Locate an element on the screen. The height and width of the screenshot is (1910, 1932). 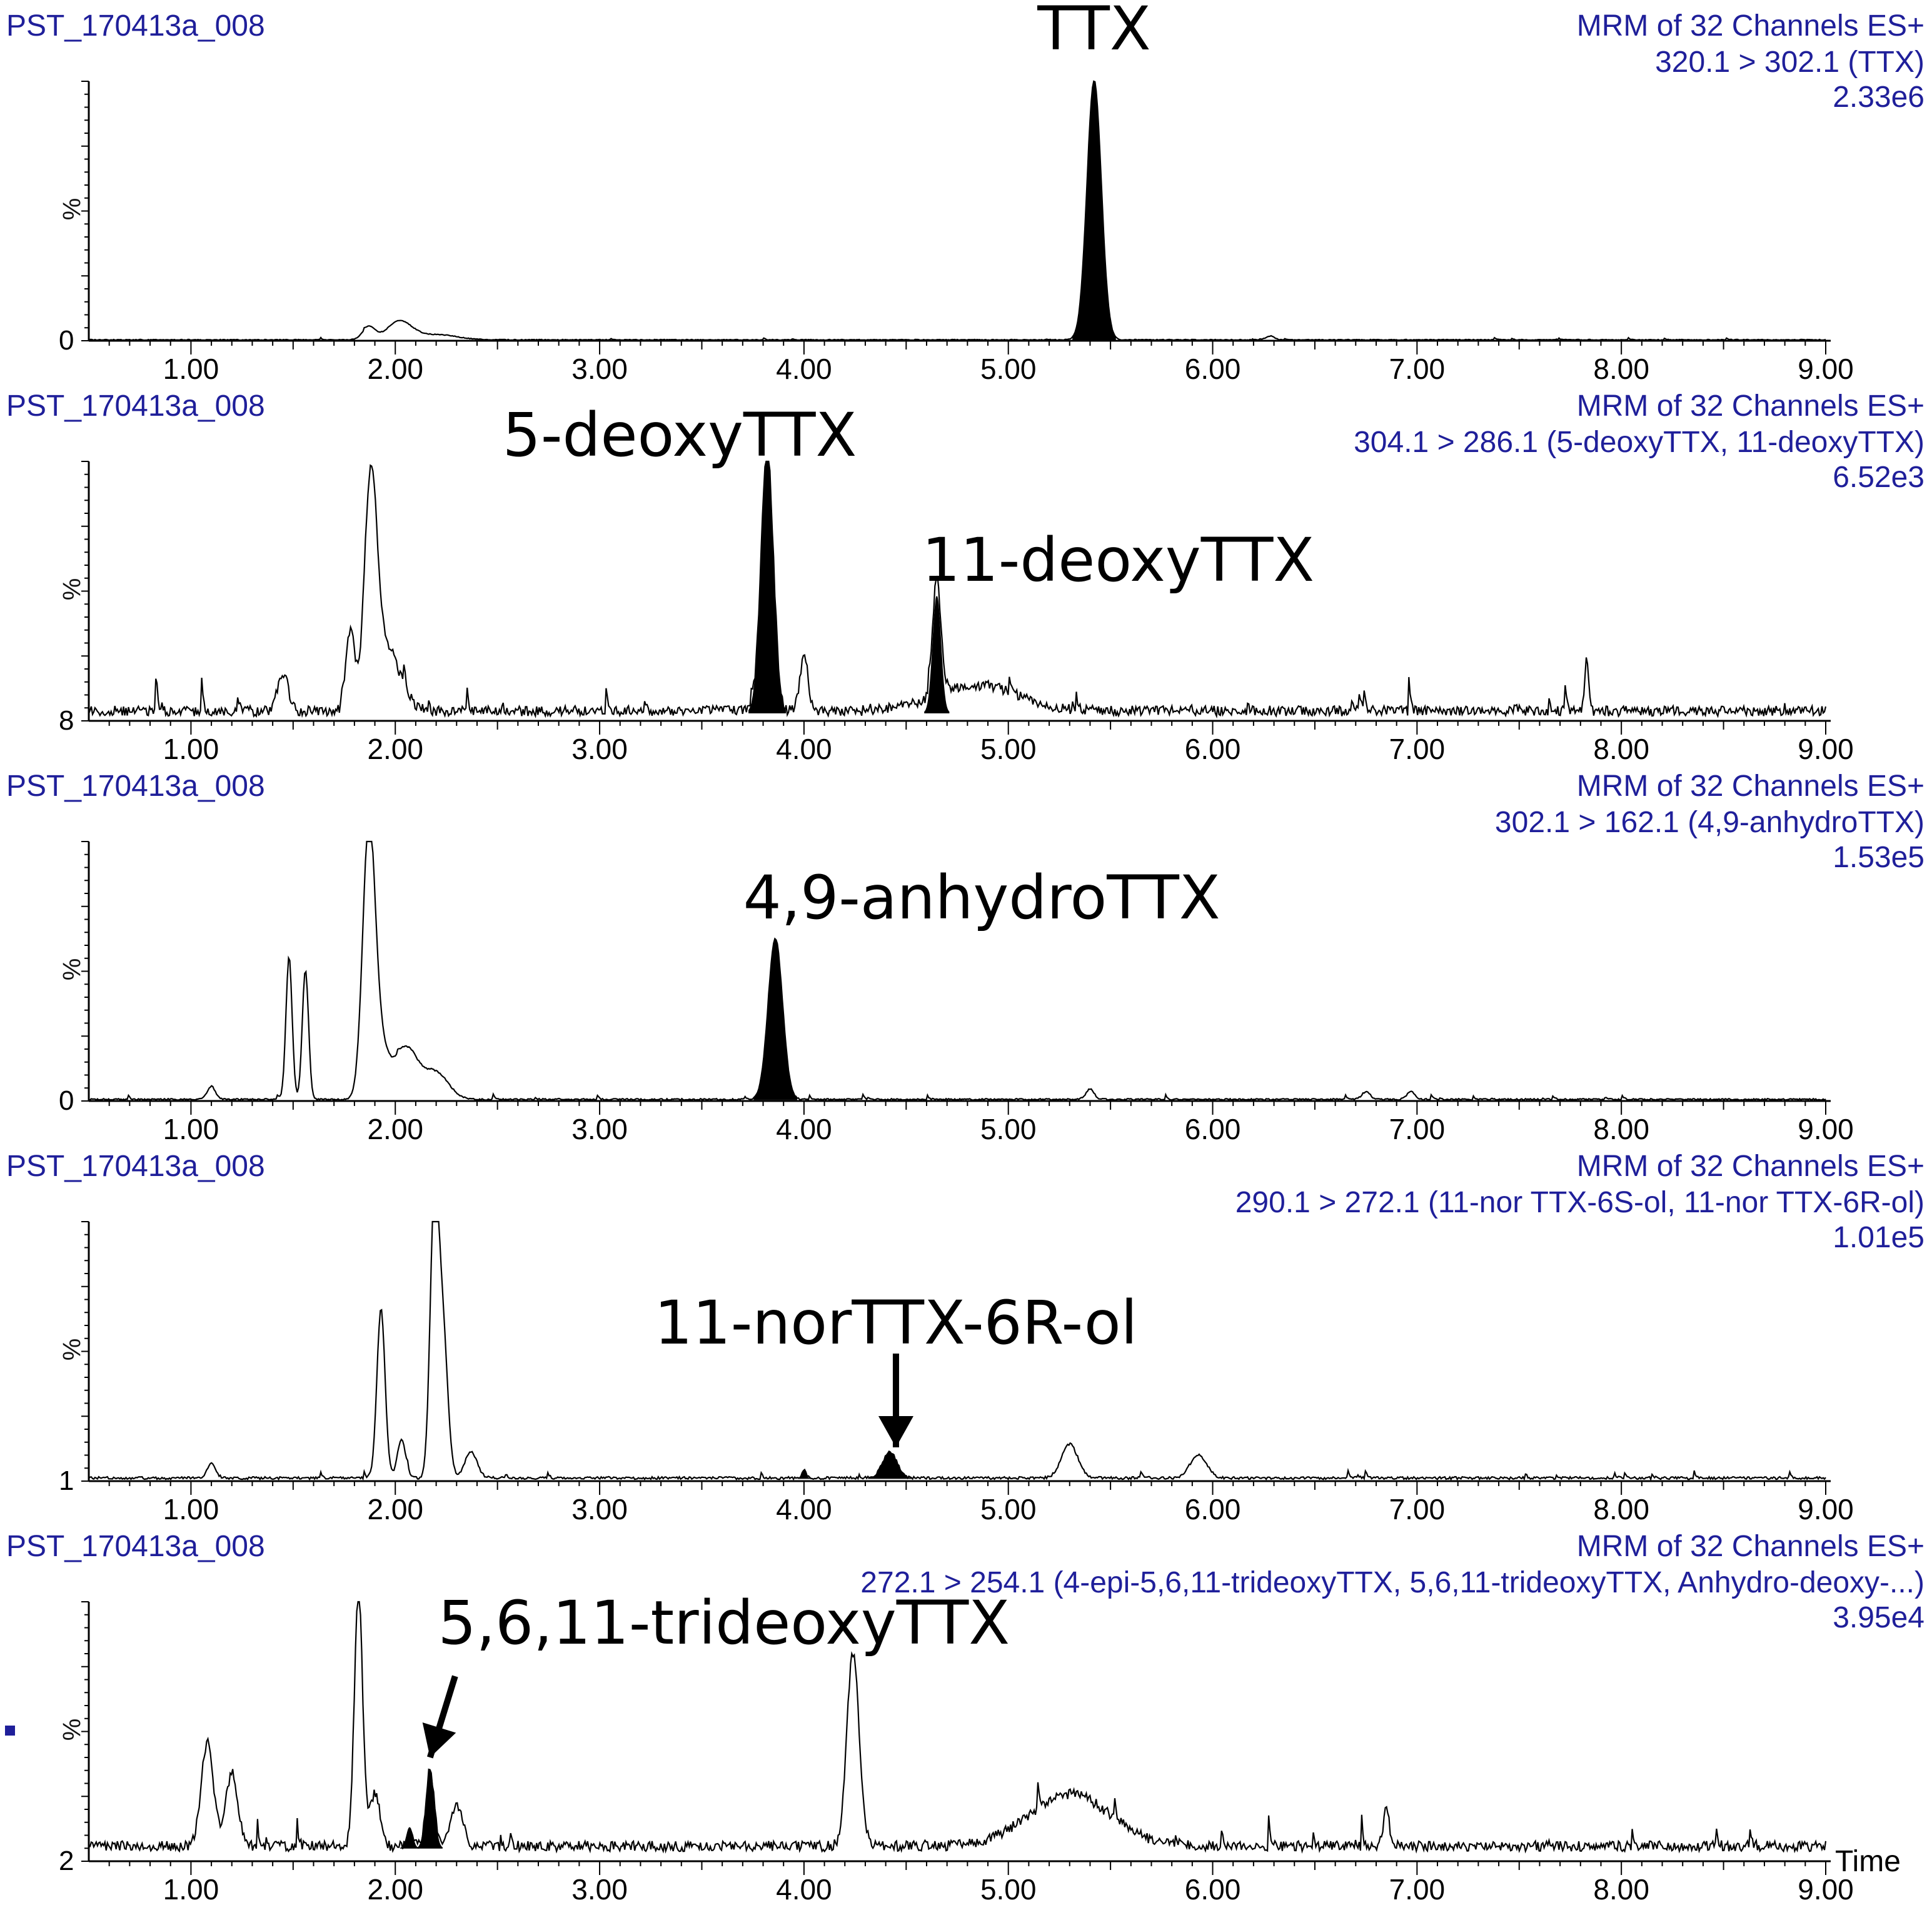
transition-label: 304.1 > 286.1 (5-deoxyTTX, 11-deoxyTTX) is located at coordinates (1639, 442).